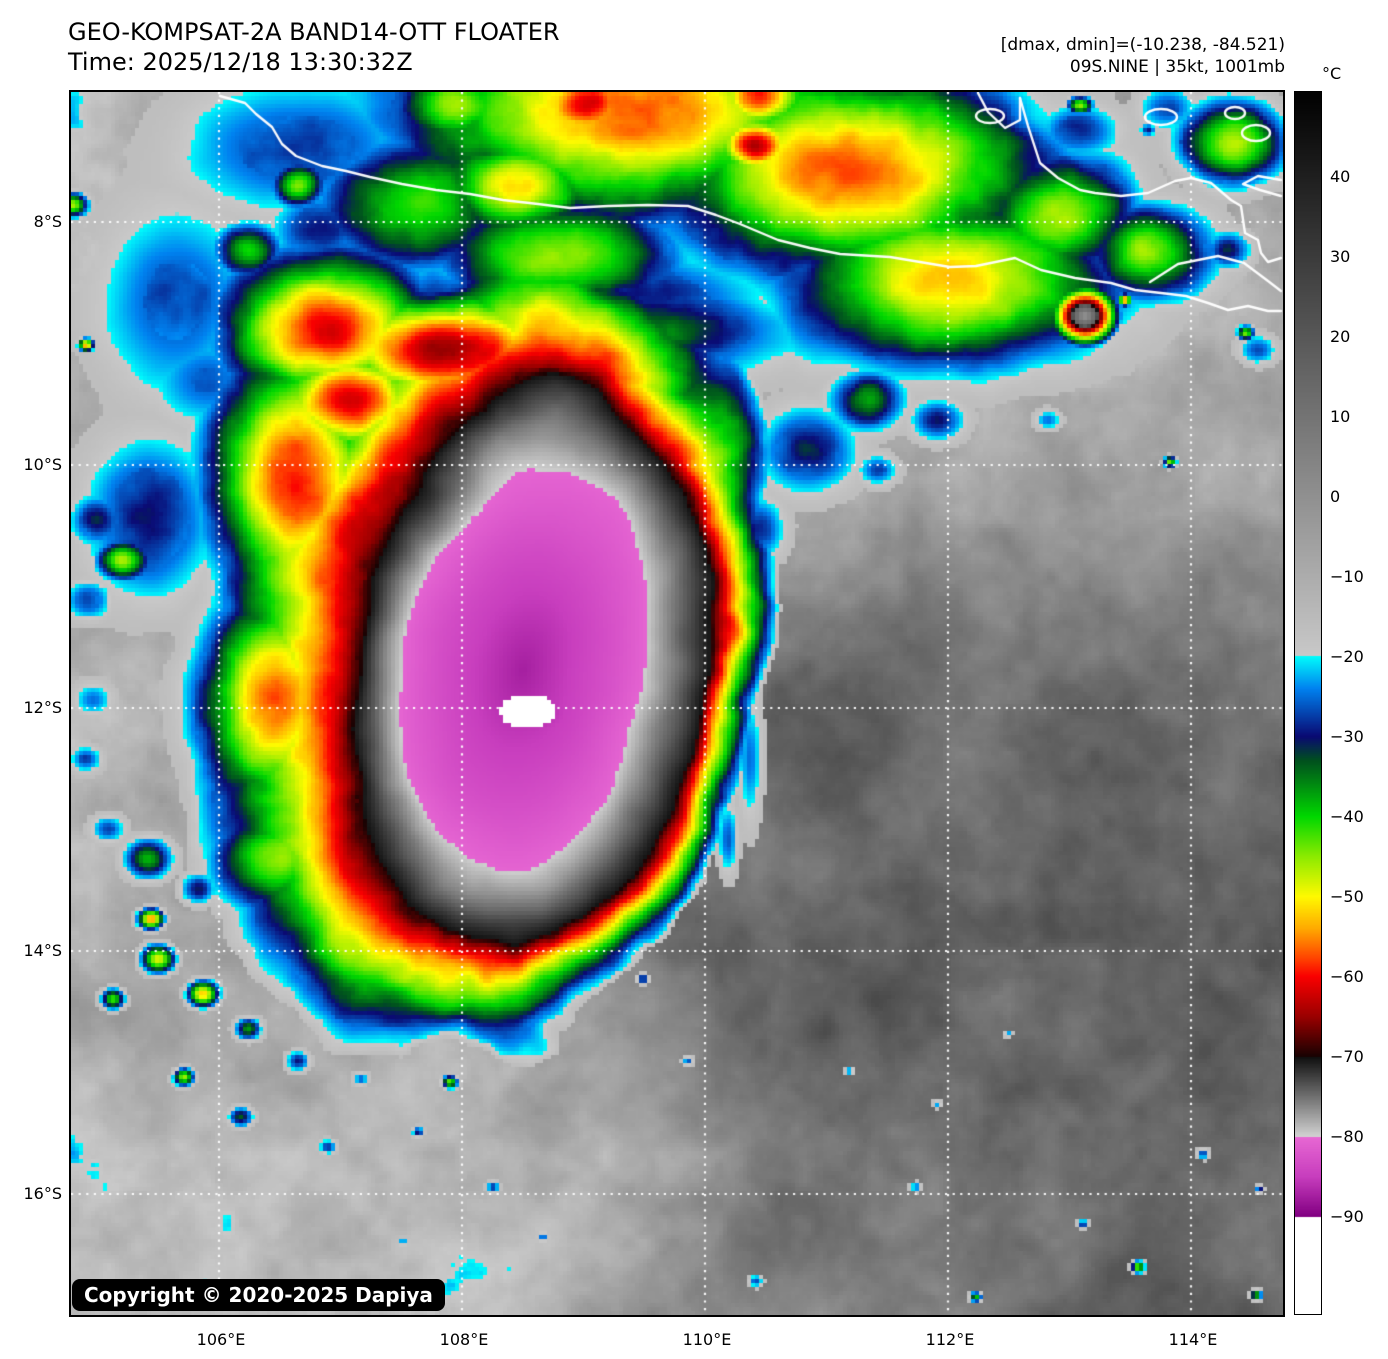 The height and width of the screenshot is (1359, 1388). Describe the element at coordinates (1177, 67) in the screenshot. I see `storm-info-readout: 09S.NINE | 35kt, 1001mb` at that location.